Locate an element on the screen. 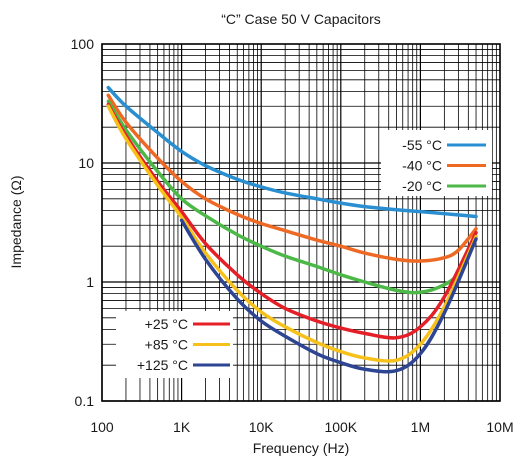 The image size is (516, 460). legend-cold: -55 °C -40 °C -20 °C is located at coordinates (436, 163).